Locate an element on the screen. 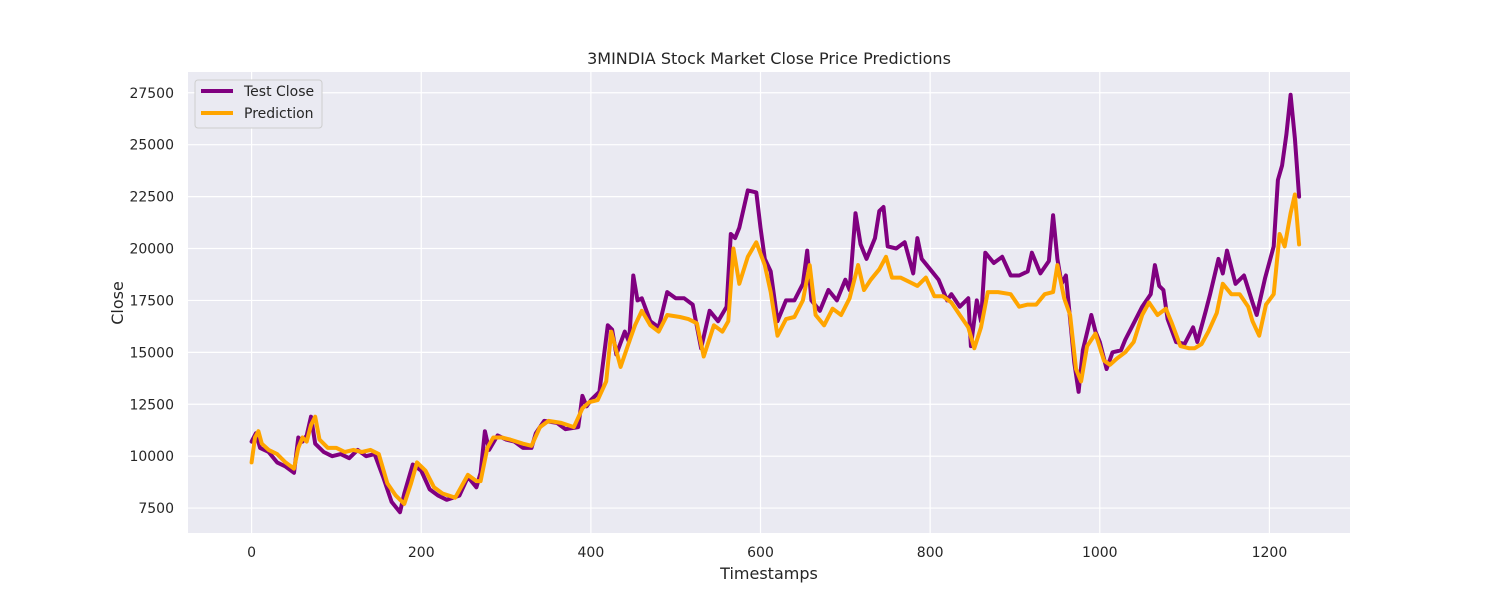 The height and width of the screenshot is (600, 1500). x-tick-label: 0 is located at coordinates (251, 553).